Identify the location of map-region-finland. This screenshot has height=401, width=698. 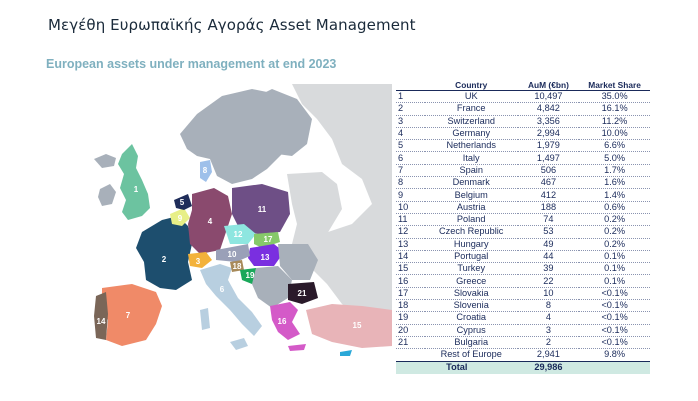
(282, 122).